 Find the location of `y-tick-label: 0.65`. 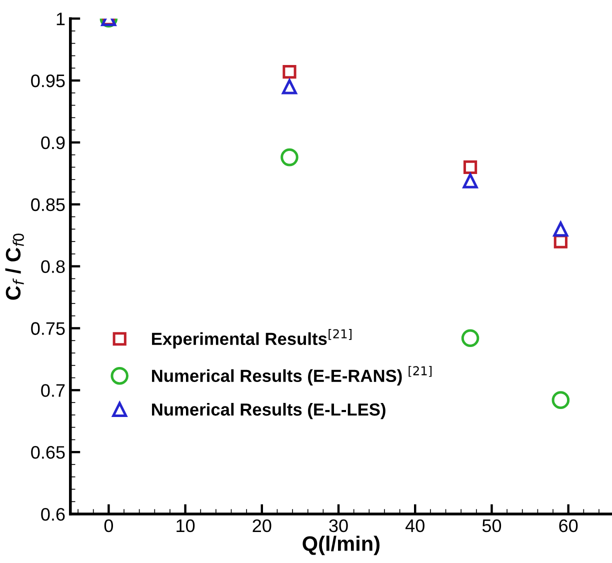

y-tick-label: 0.65 is located at coordinates (48, 452).